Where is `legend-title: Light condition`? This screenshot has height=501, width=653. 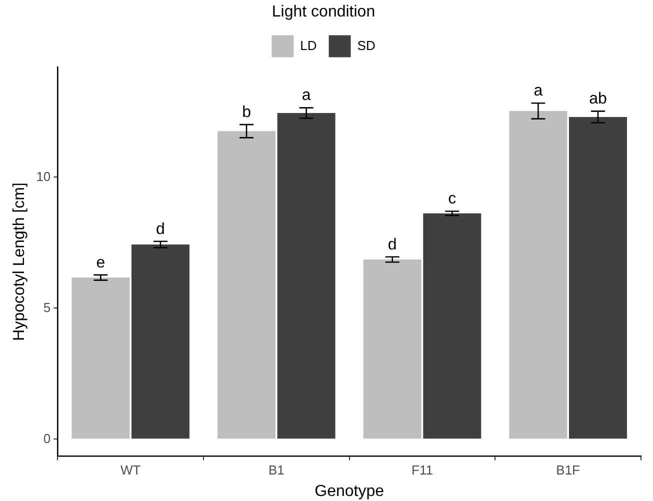 legend-title: Light condition is located at coordinates (324, 11).